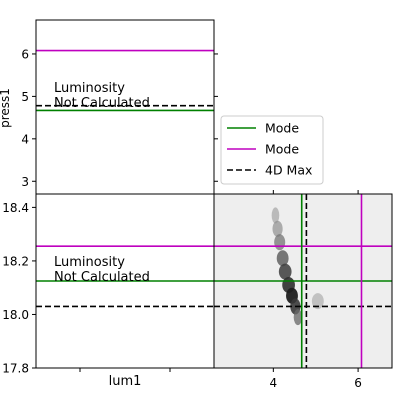  I want to click on xlabel-lum: lum1, so click(125, 381).